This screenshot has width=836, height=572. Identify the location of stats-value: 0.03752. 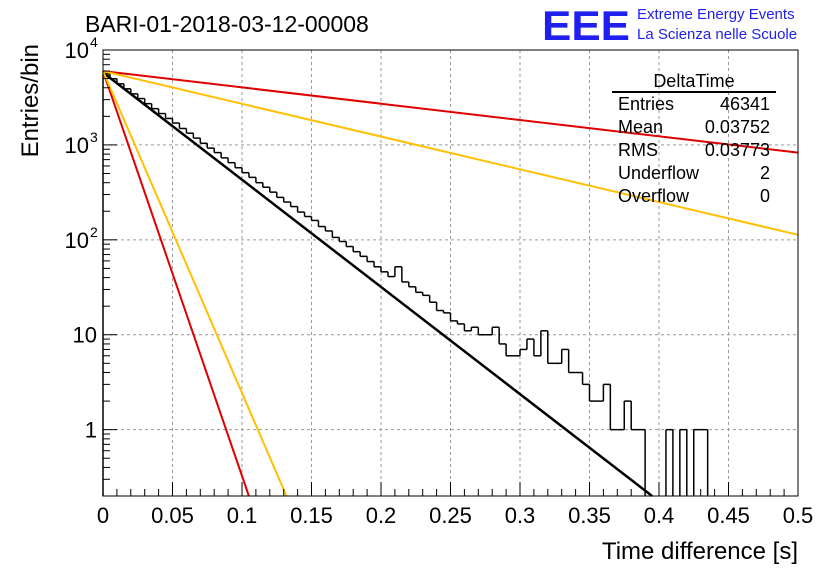
(737, 127).